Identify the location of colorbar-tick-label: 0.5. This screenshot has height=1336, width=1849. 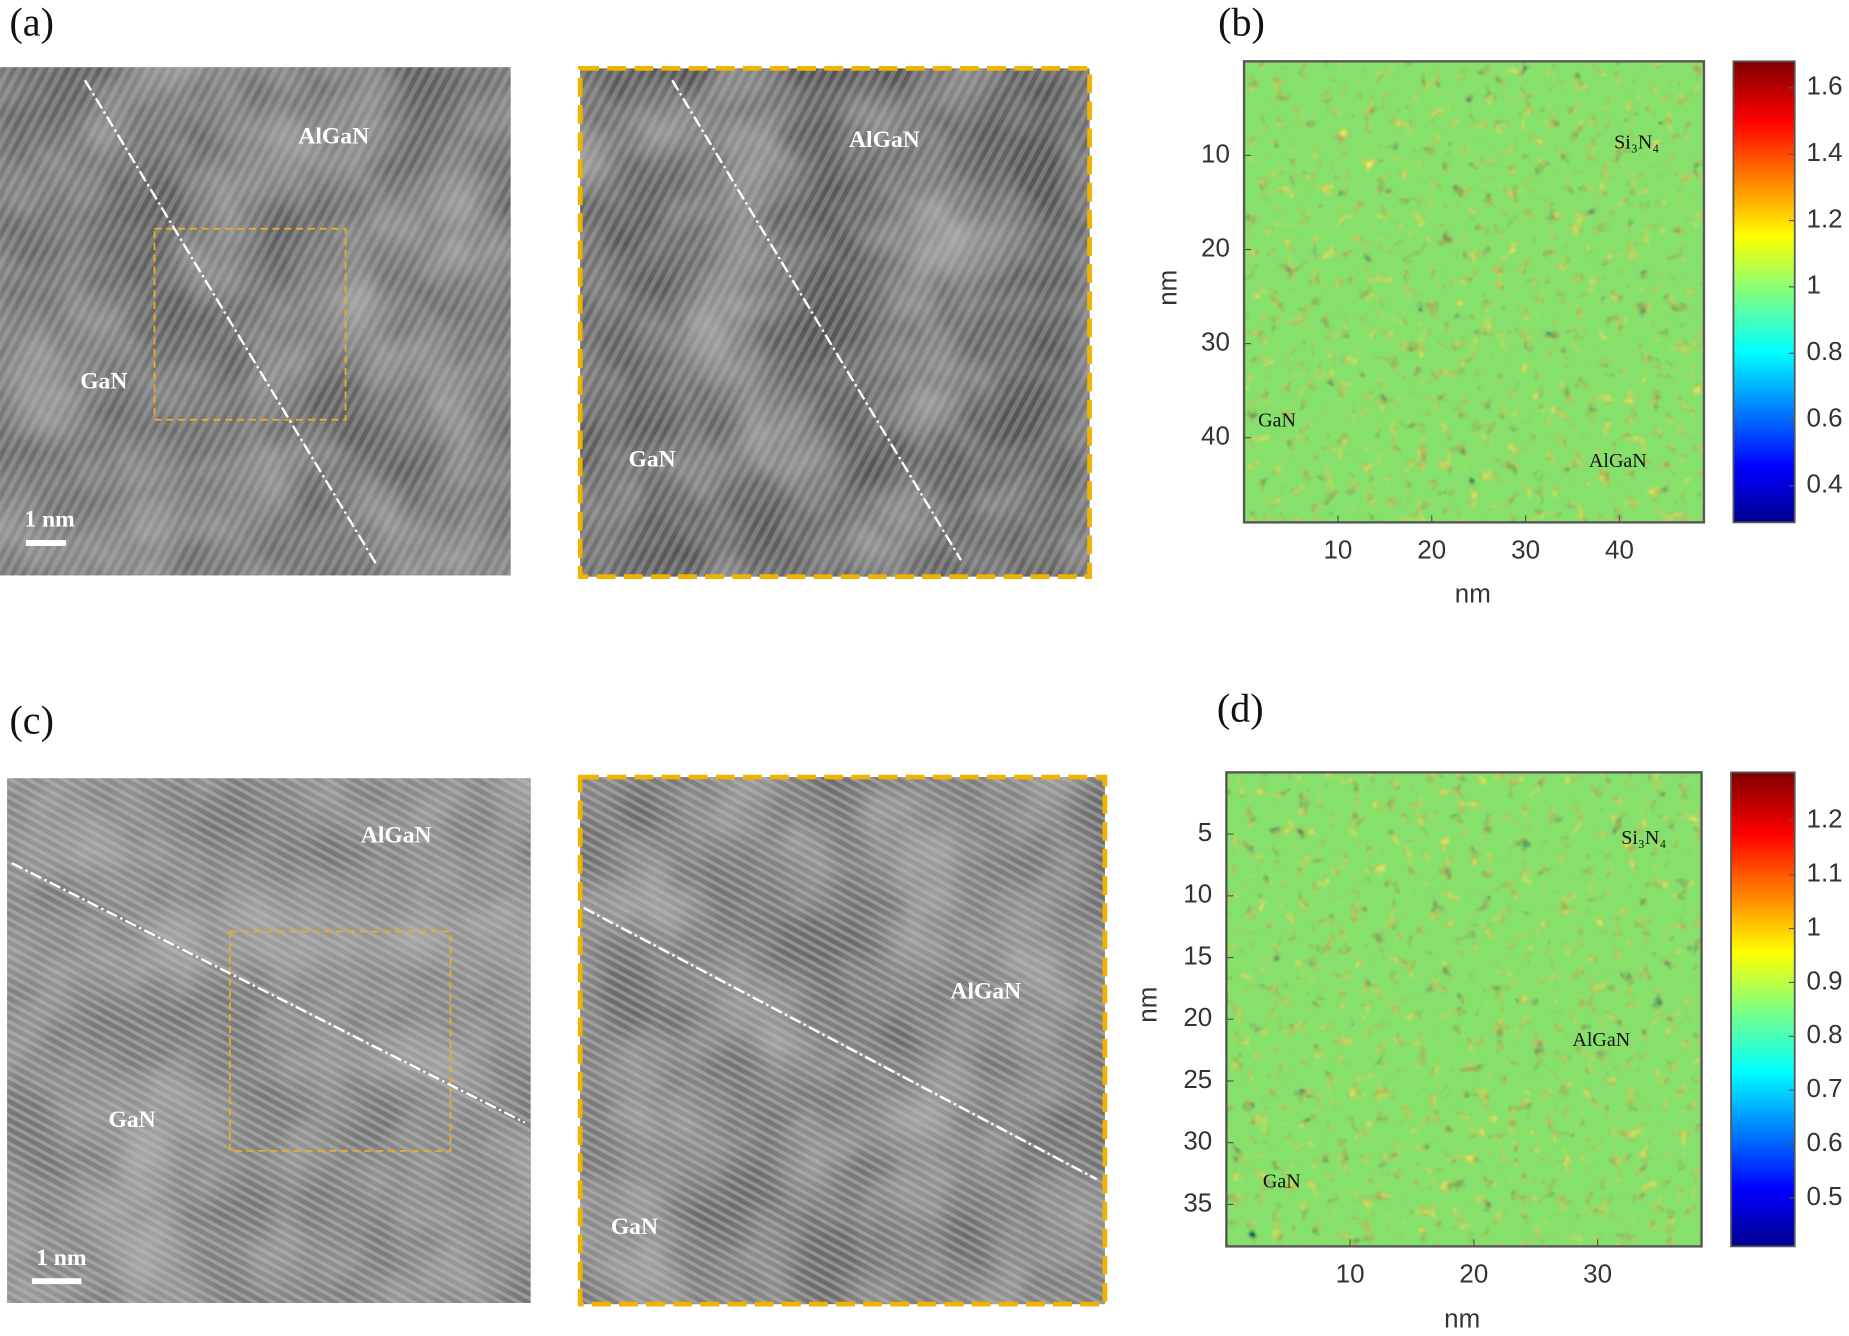
(1825, 1197).